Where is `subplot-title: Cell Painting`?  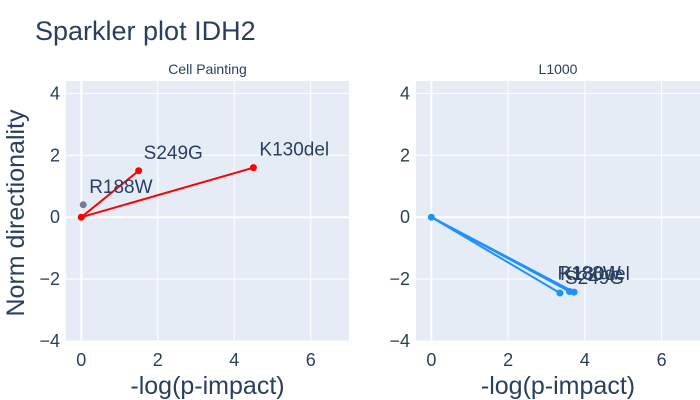
subplot-title: Cell Painting is located at coordinates (207, 69).